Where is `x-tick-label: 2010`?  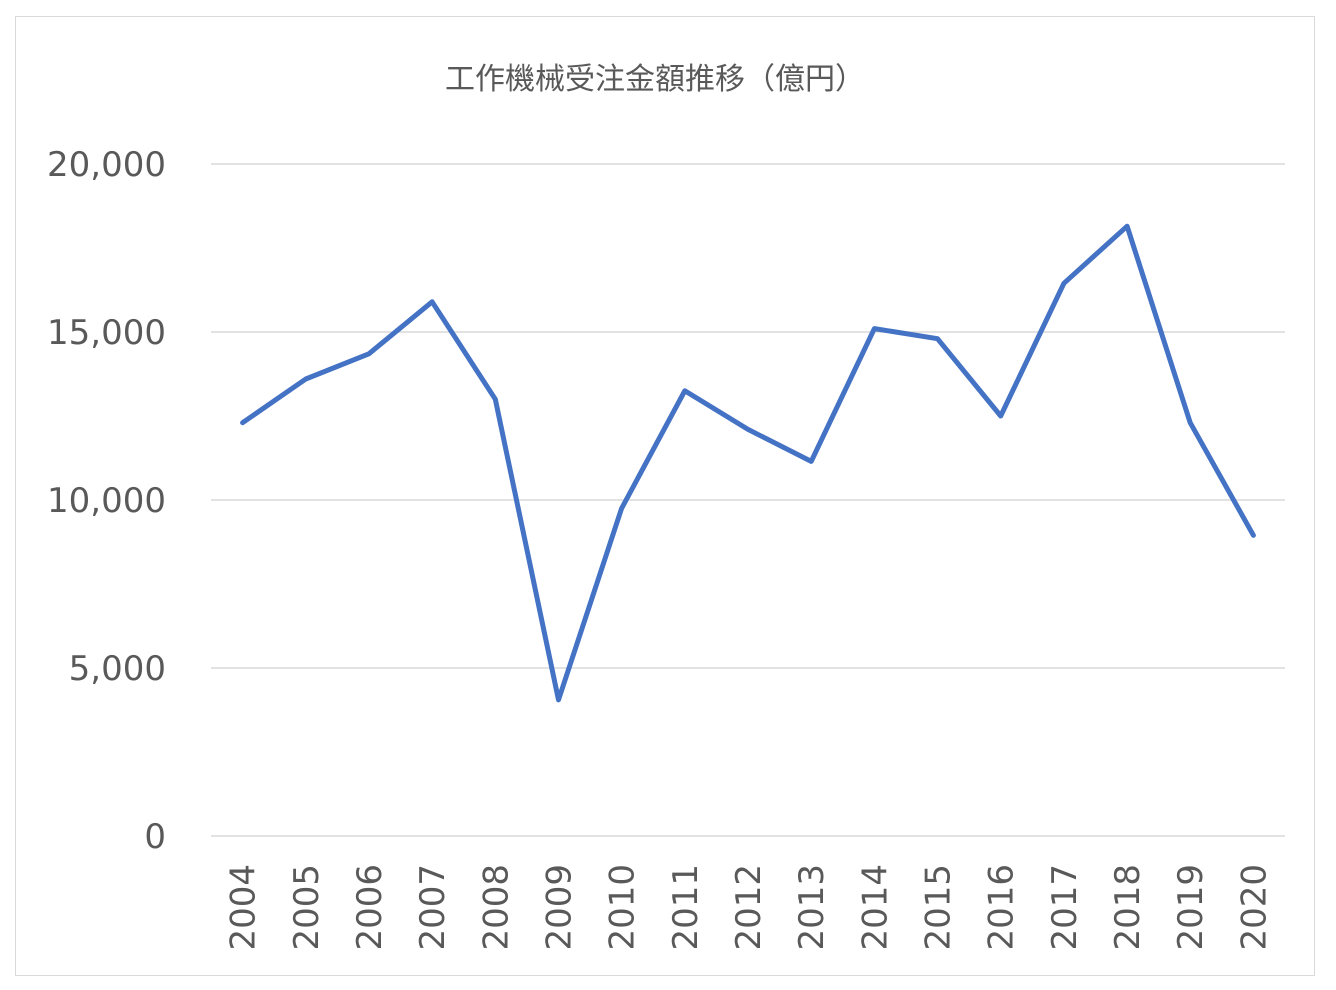 x-tick-label: 2010 is located at coordinates (623, 907).